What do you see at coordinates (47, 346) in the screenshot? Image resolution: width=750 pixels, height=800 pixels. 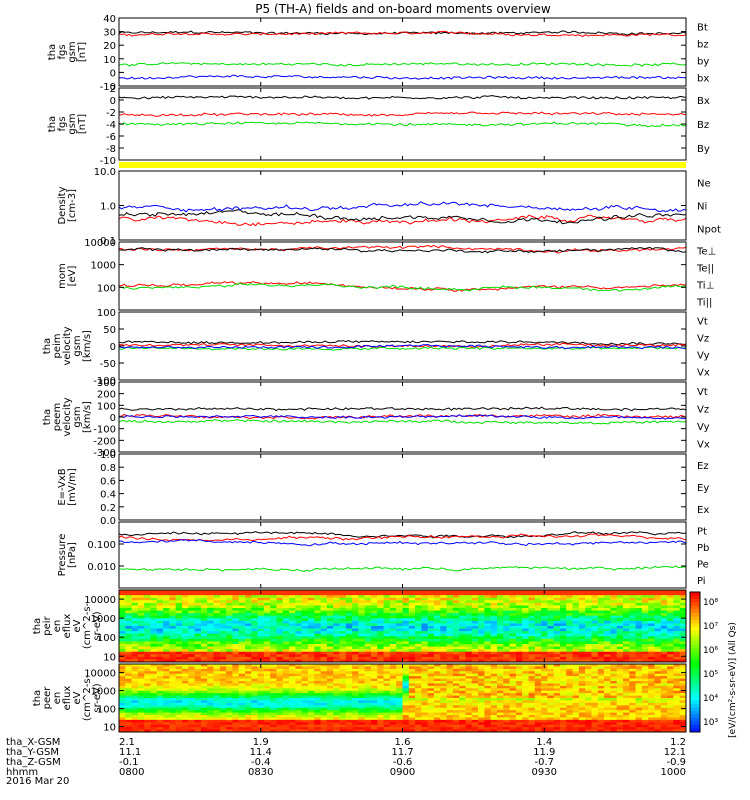 I see `y-axis-label: tha` at bounding box center [47, 346].